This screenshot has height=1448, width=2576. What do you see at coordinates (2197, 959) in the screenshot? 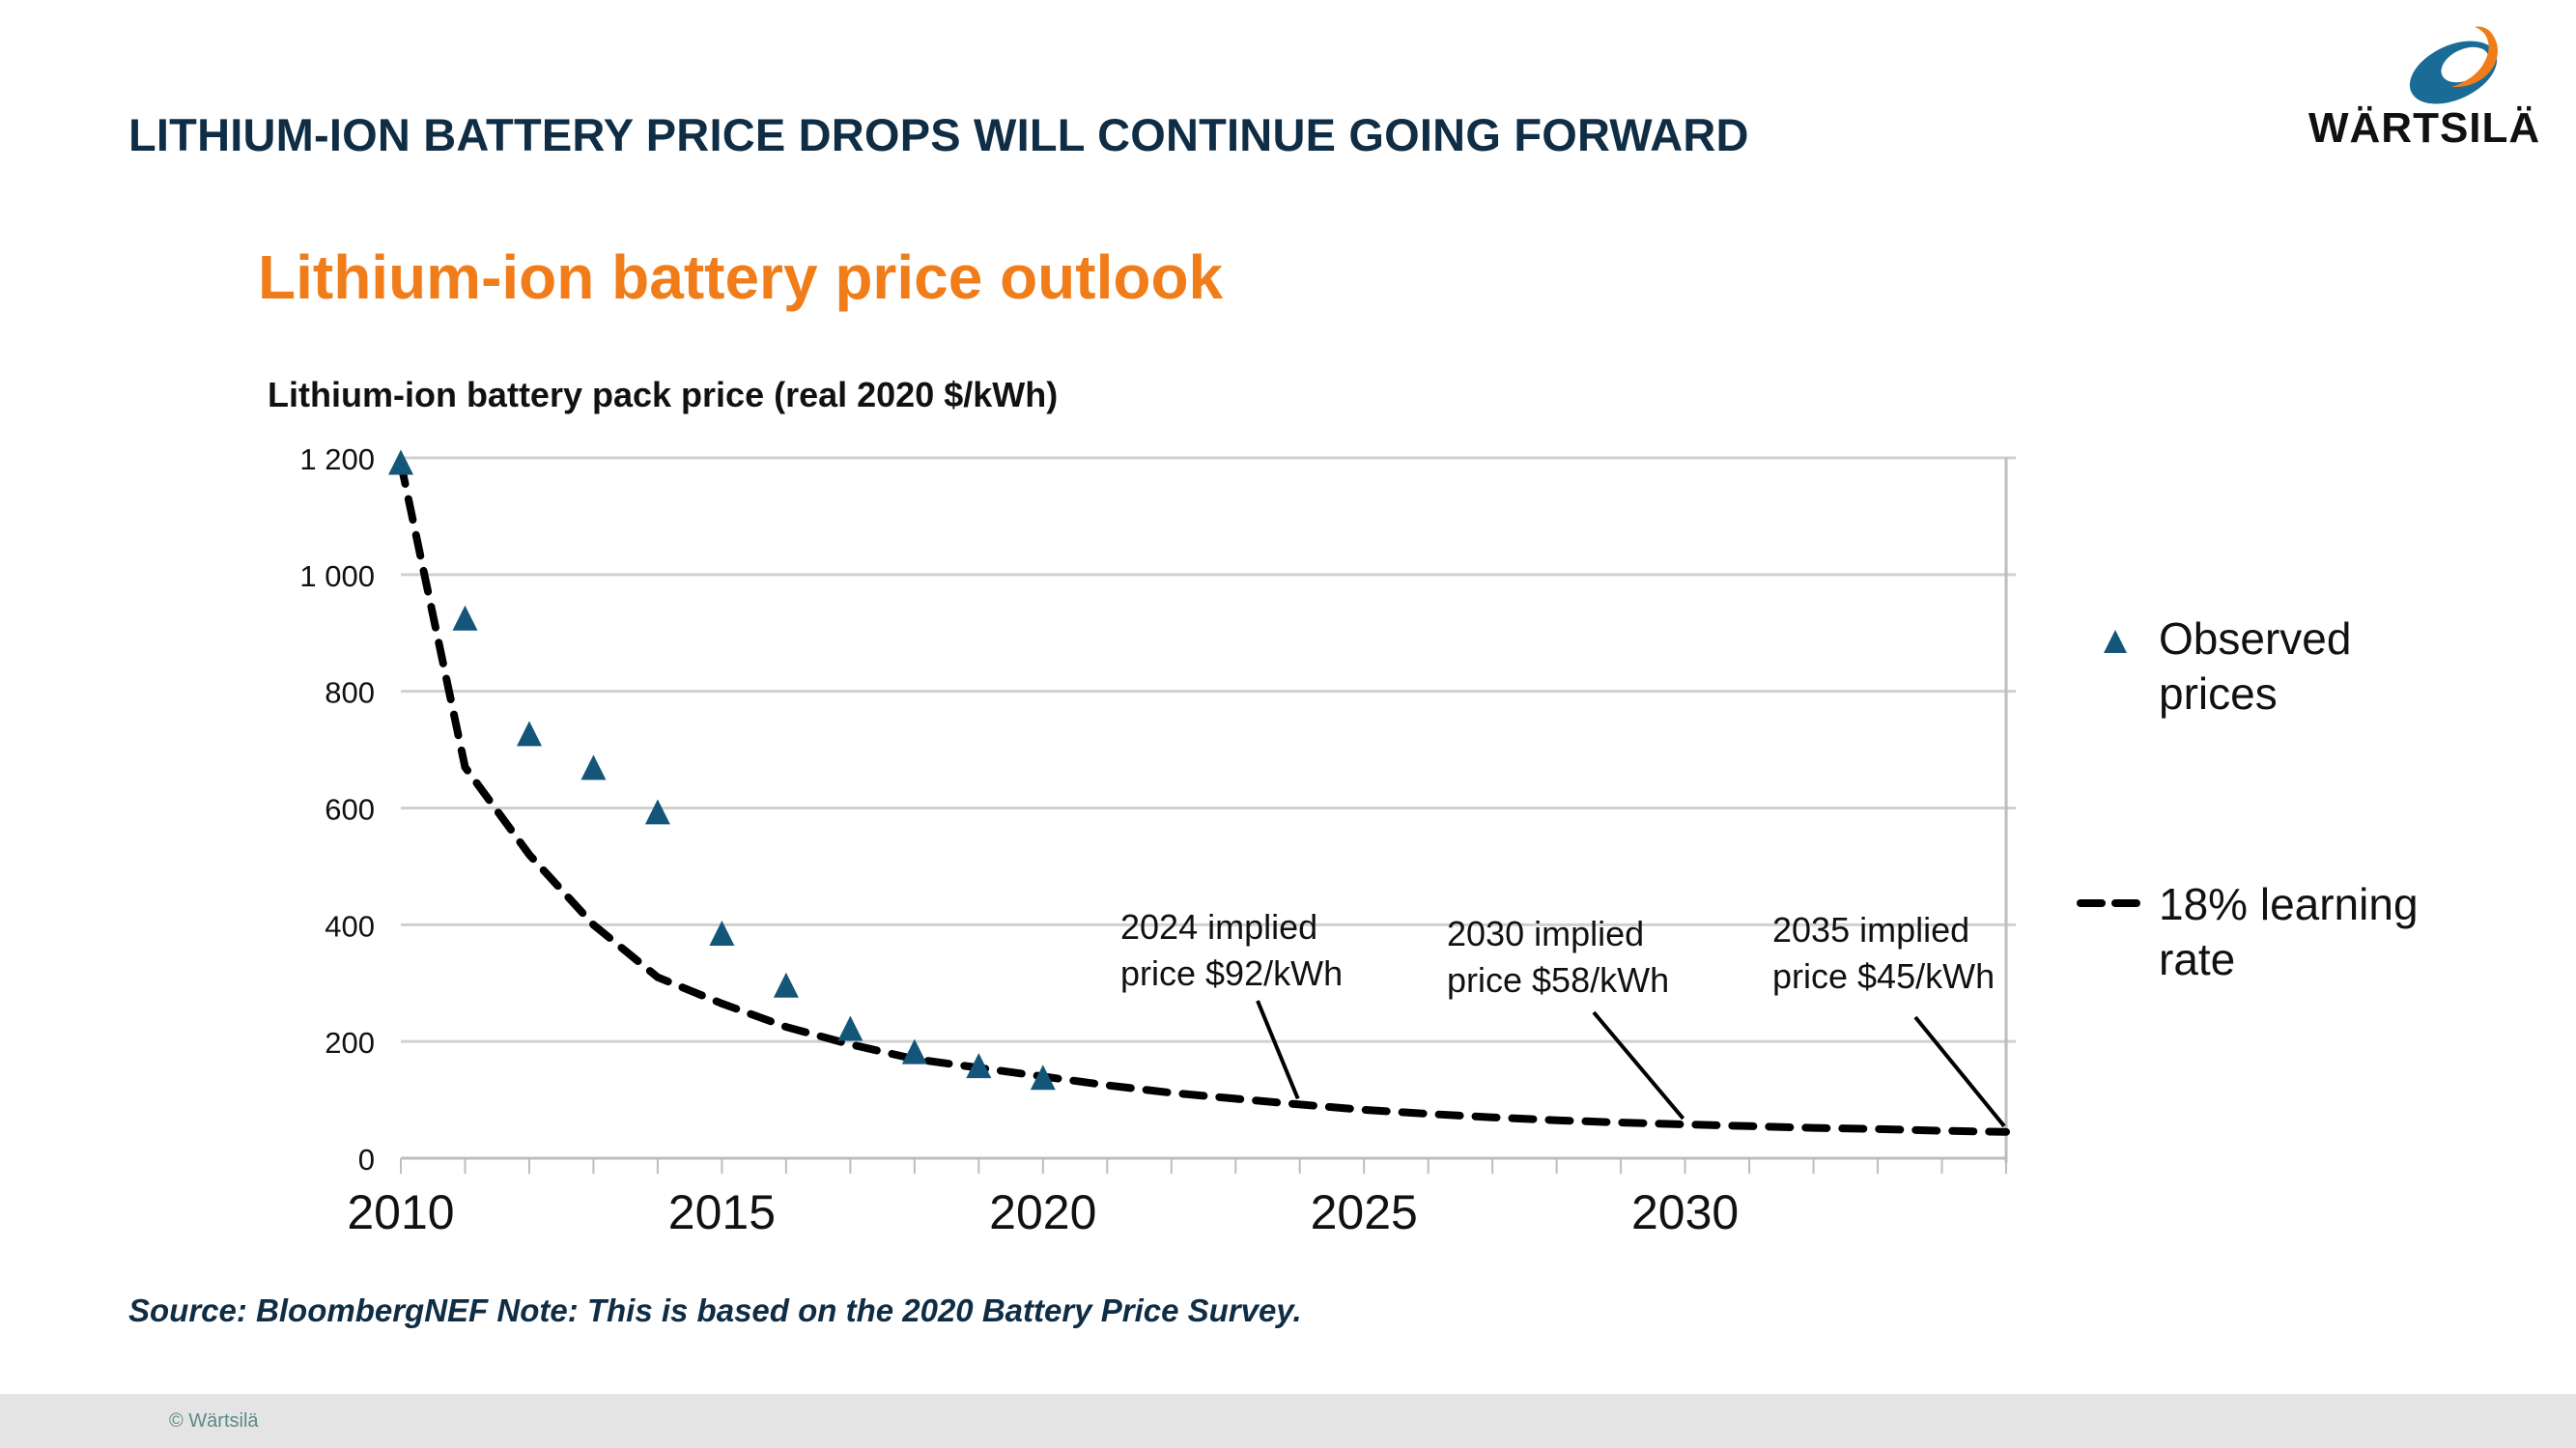
I see `legend-learning-line2: rate` at bounding box center [2197, 959].